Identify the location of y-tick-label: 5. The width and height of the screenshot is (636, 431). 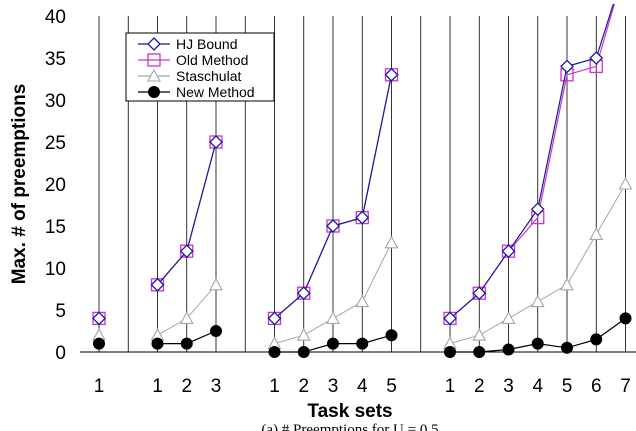
(60, 311).